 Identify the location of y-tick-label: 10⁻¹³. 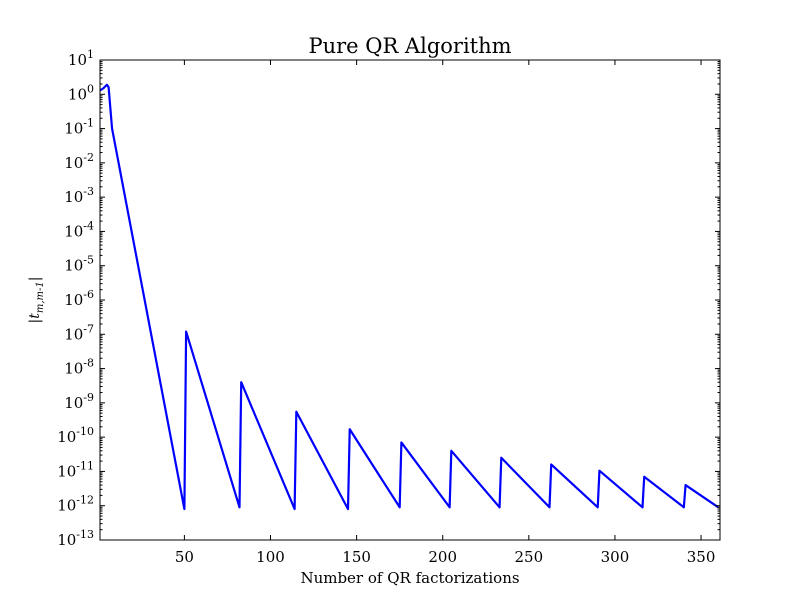
(75, 538).